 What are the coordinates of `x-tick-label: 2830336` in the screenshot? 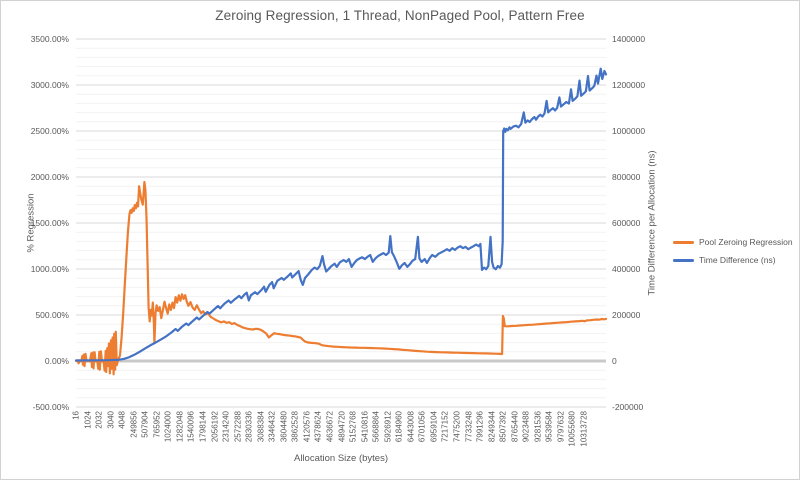 It's located at (249, 427).